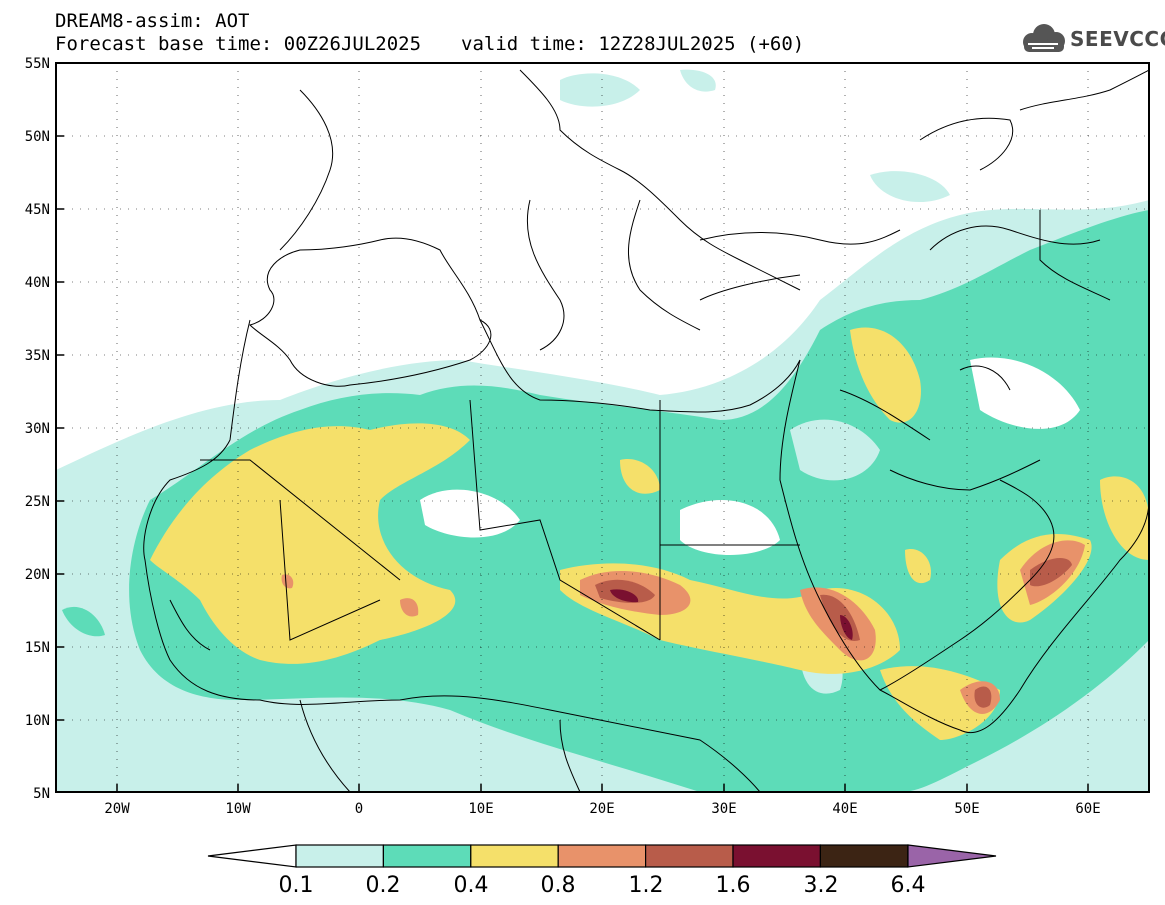 The height and width of the screenshot is (905, 1165). I want to click on colorbar-low-arrow, so click(252, 856).